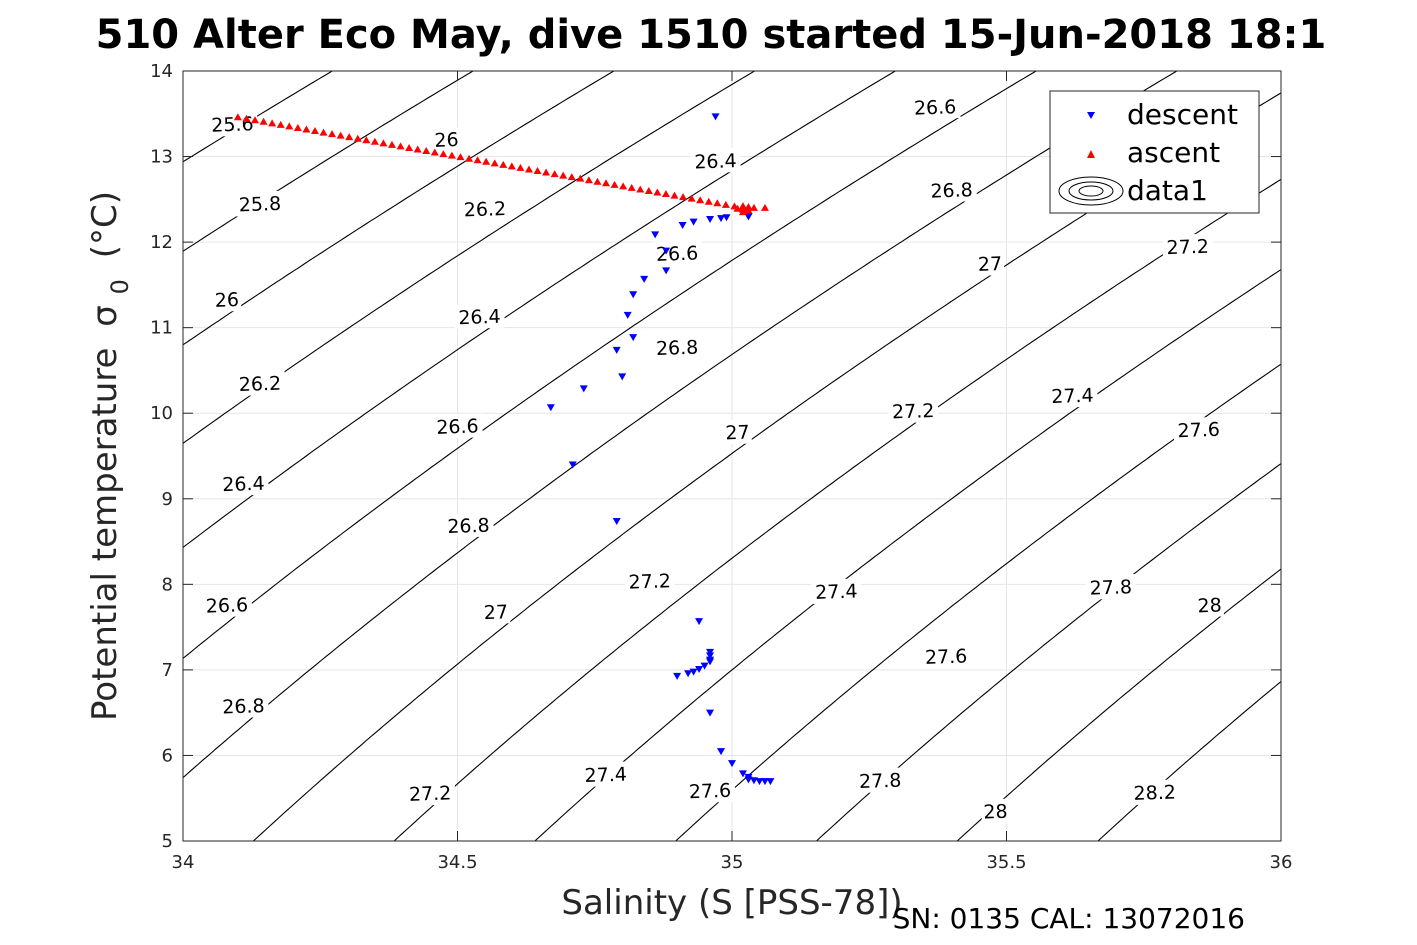 The height and width of the screenshot is (945, 1417). I want to click on contour-label-text: 27, so click(990, 264).